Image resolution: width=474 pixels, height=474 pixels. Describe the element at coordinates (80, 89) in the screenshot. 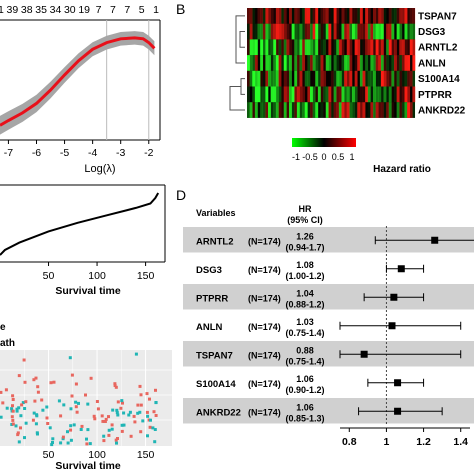

I see `panel-a: 4139383534301977751 -7-6-5-4-3-2 Log(λ)` at that location.